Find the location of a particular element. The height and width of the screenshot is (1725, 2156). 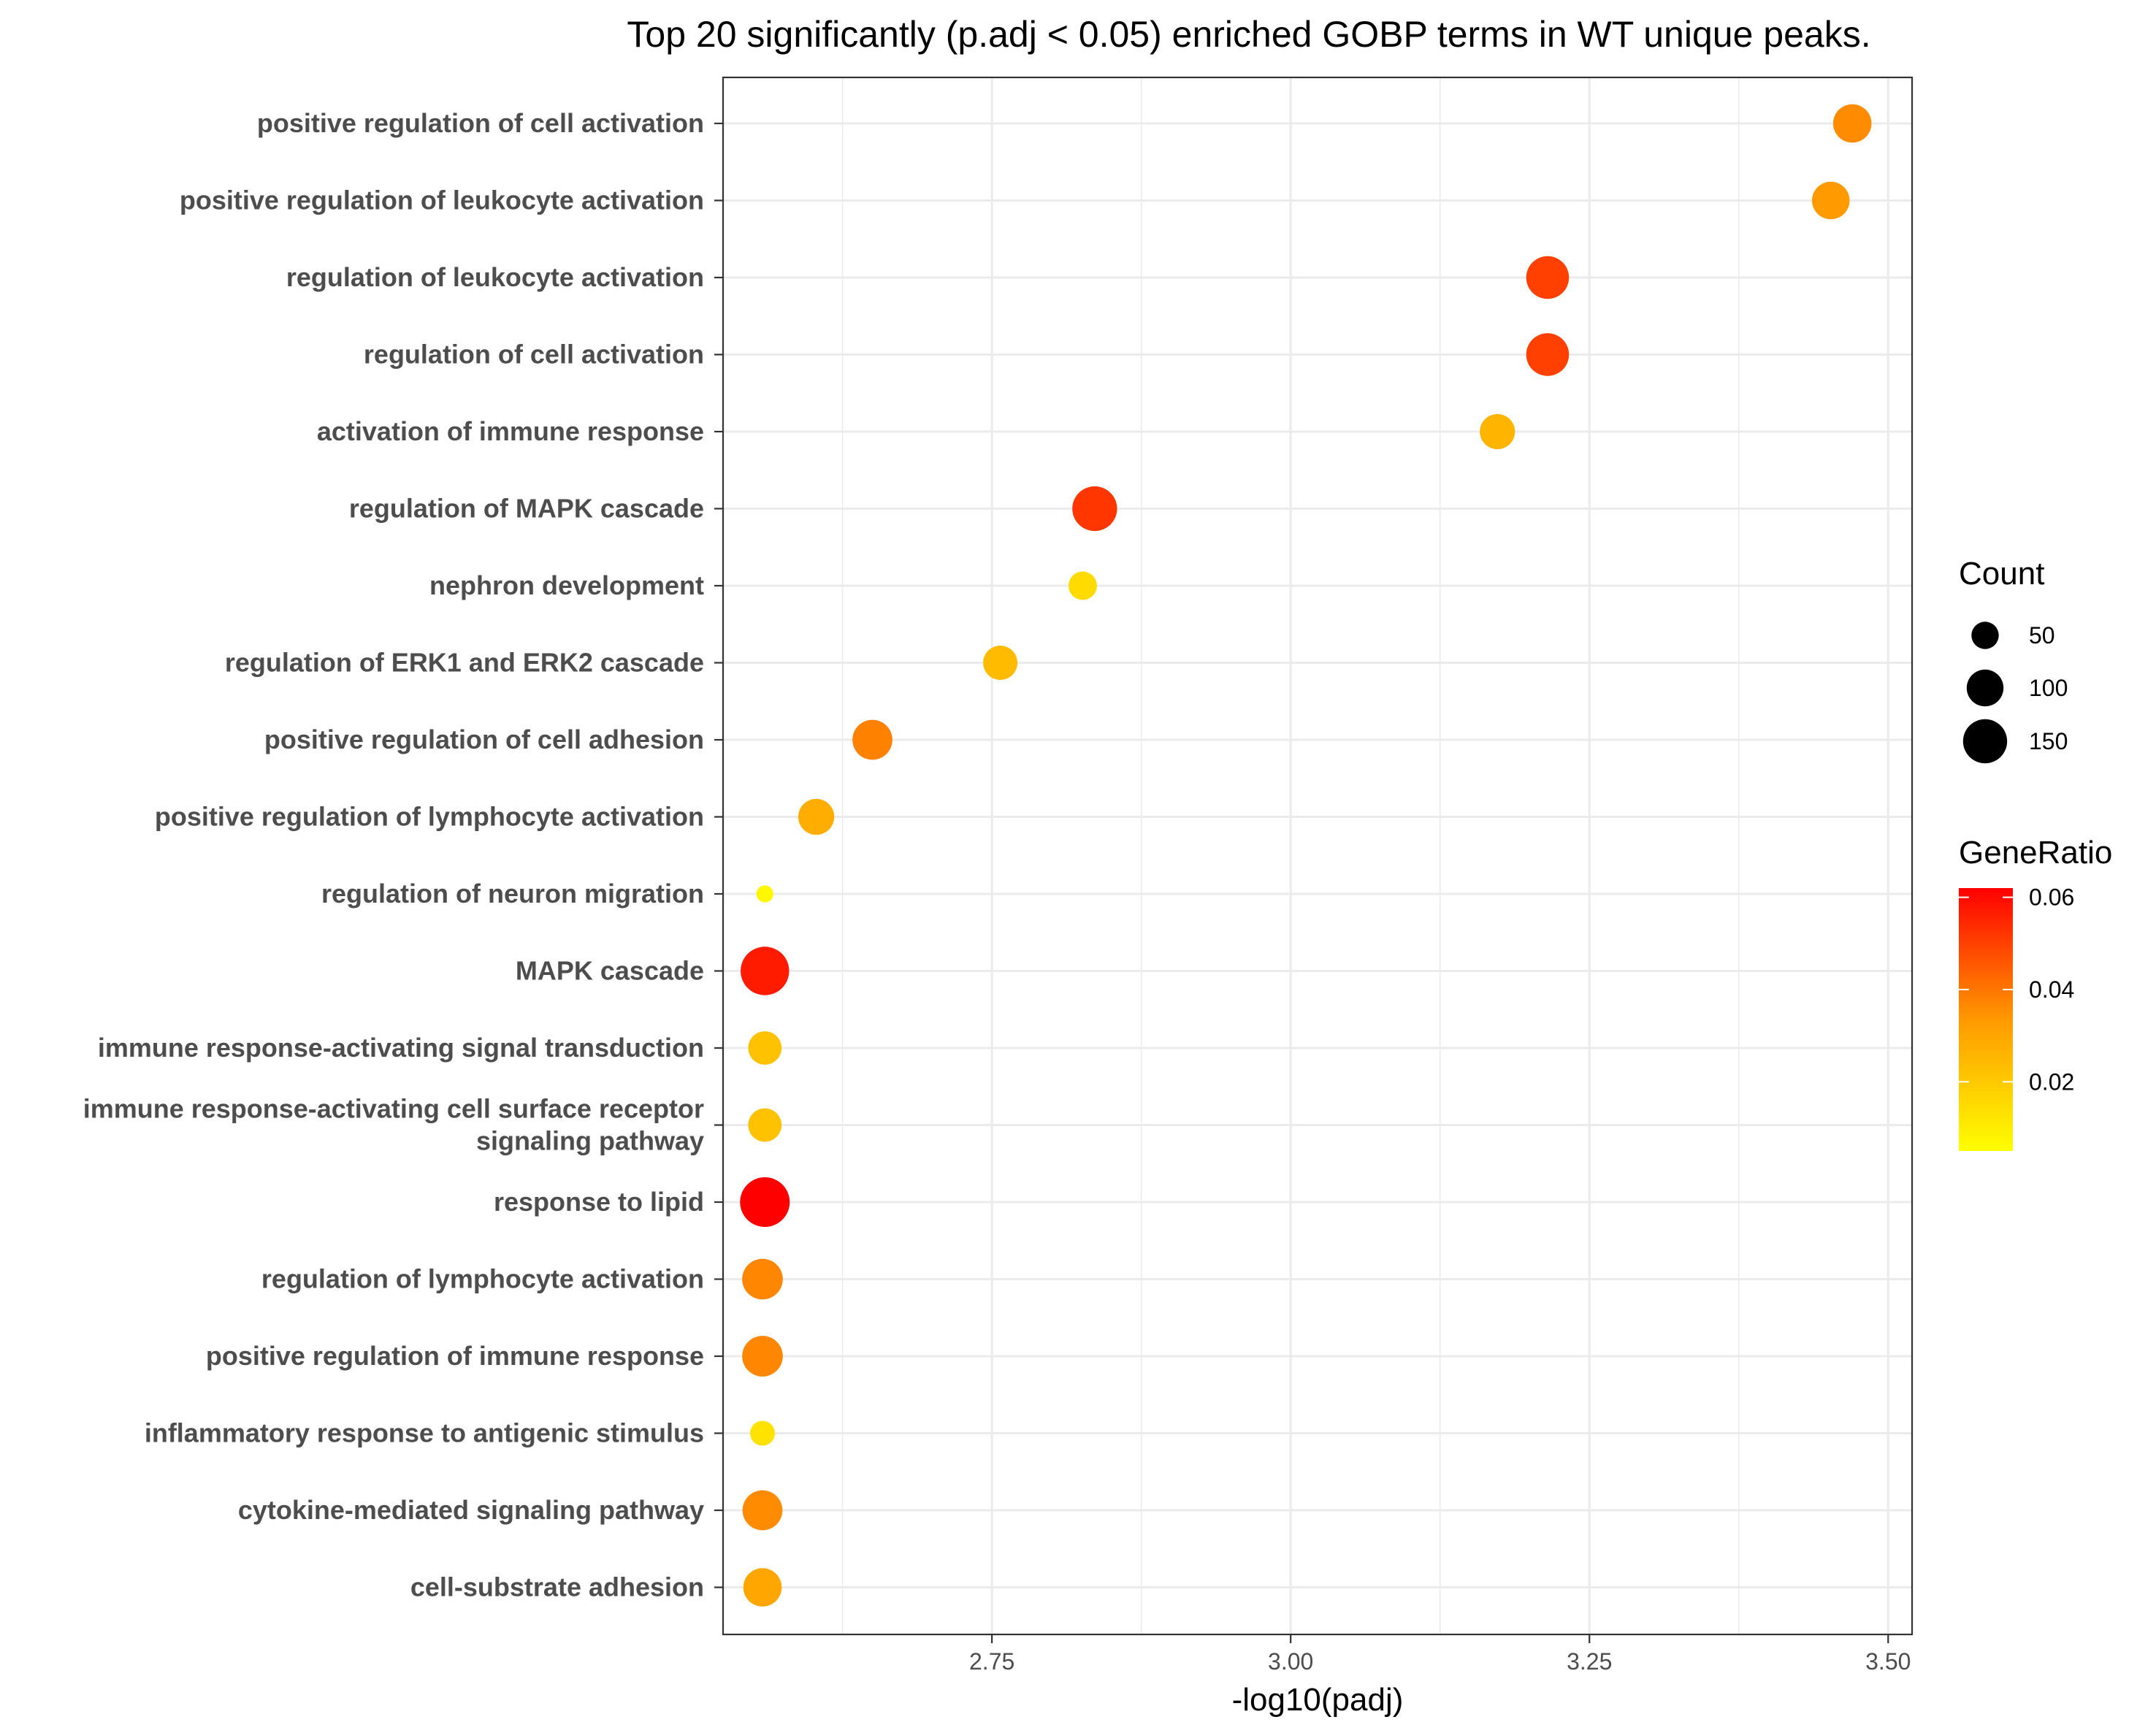

category-label: regulation of leukocyte activation is located at coordinates (495, 277).